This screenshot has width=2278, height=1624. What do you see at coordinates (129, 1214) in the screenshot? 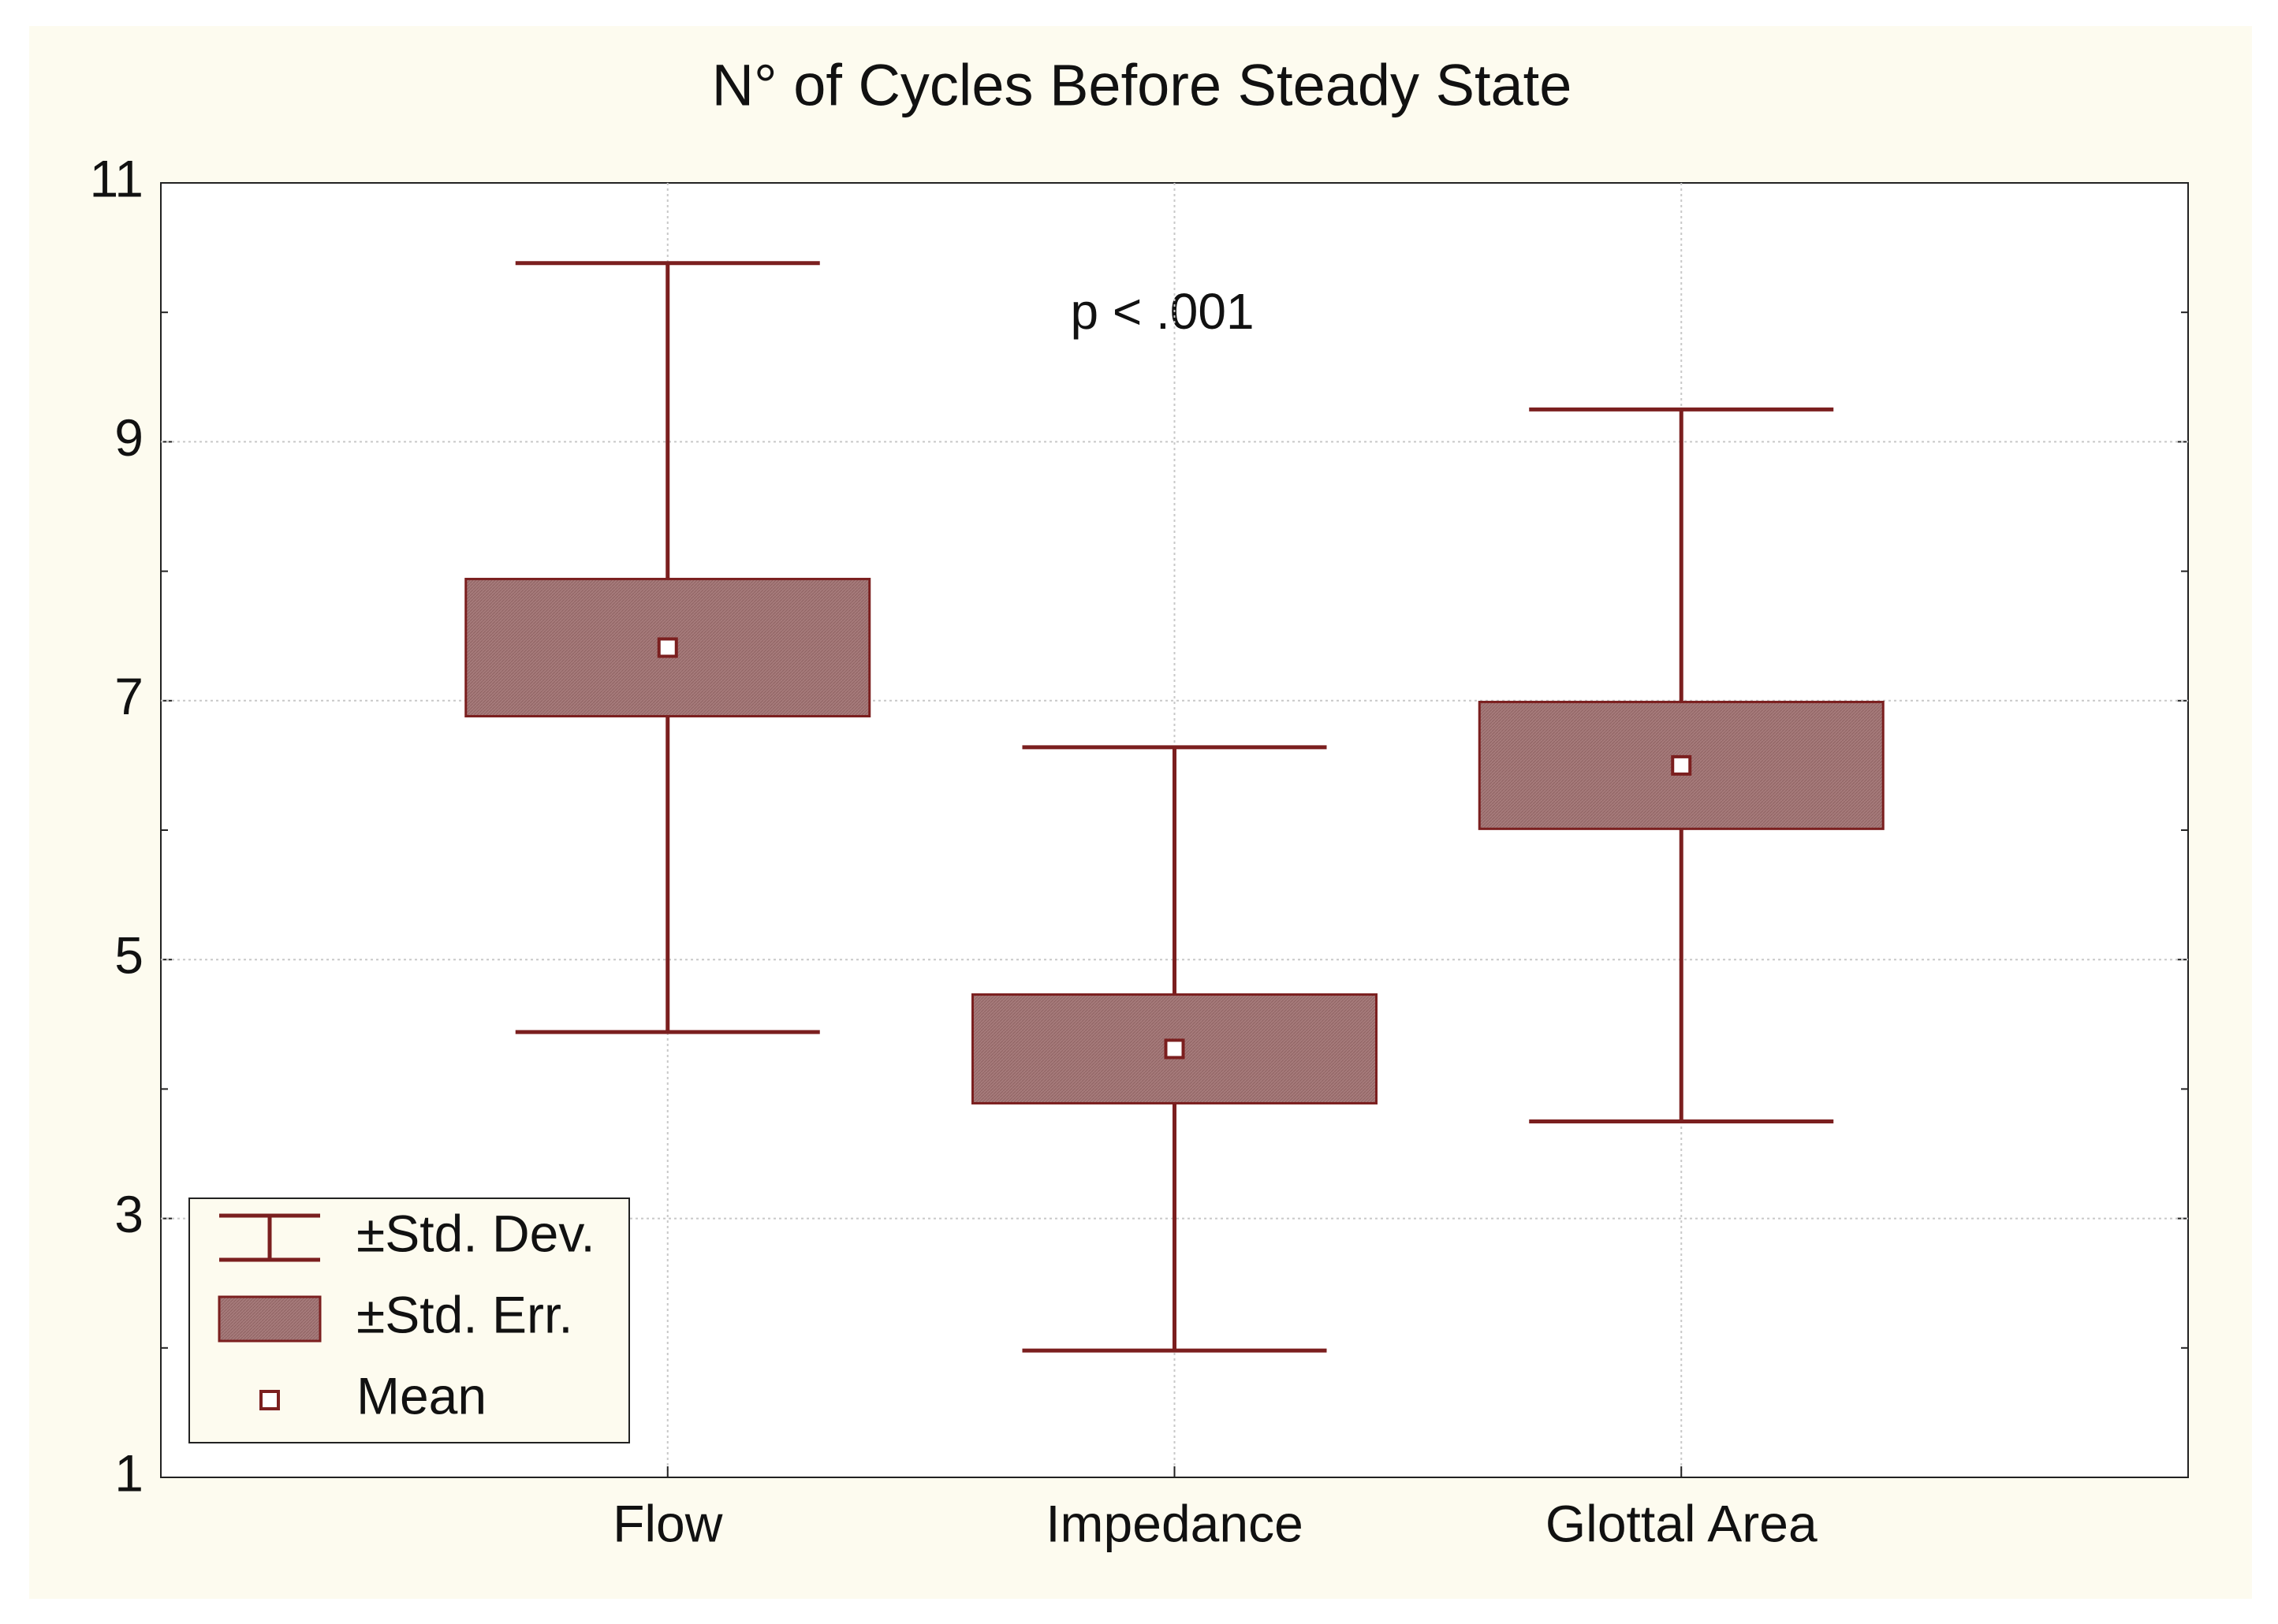
I see `y-tick-label: 3` at bounding box center [129, 1214].